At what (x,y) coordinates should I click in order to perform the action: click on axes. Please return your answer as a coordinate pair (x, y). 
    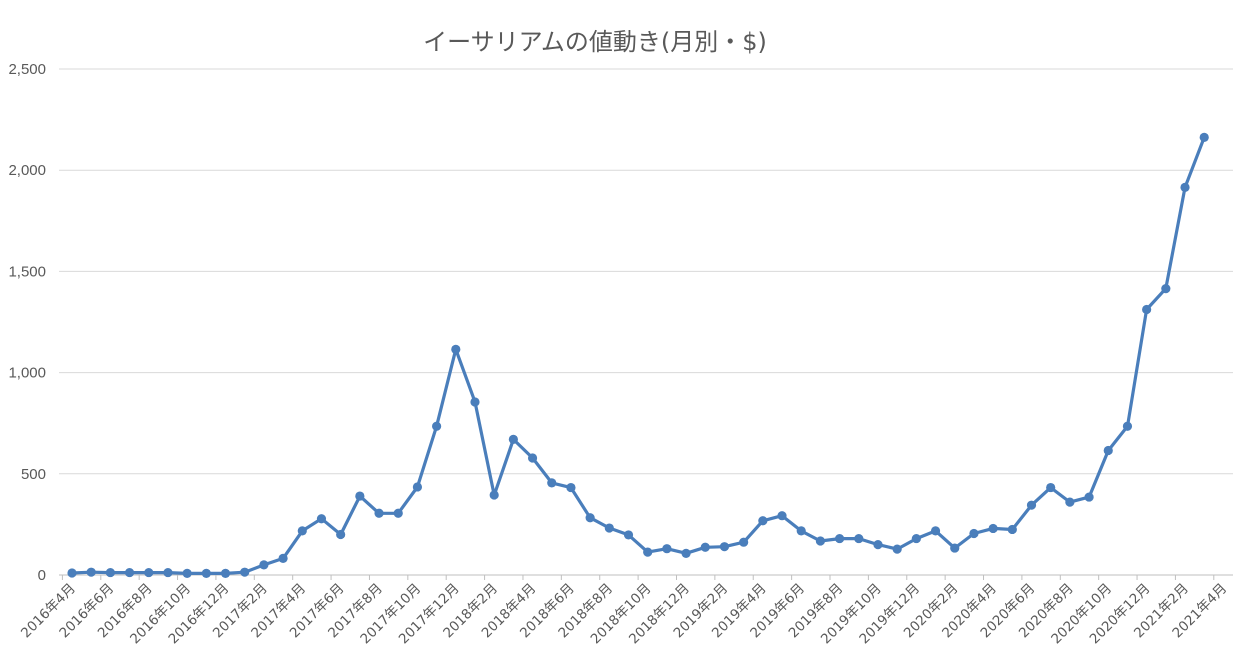
    Looking at the image, I should click on (646, 577).